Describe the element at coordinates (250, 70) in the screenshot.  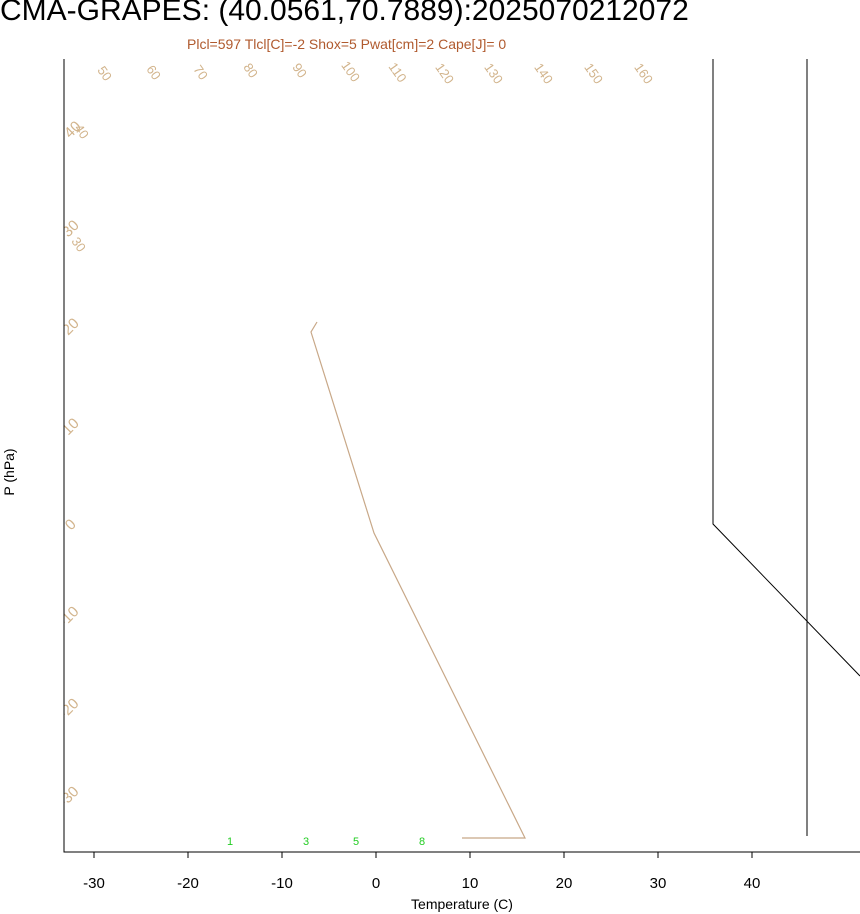
I see `isopleth-label: 80` at that location.